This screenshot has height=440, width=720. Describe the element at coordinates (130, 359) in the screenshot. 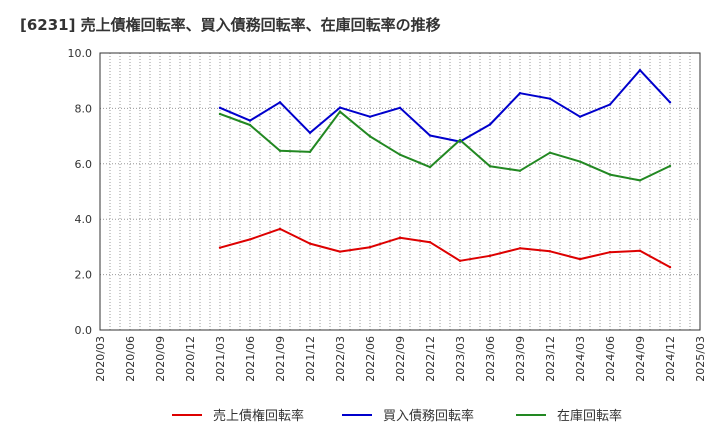

I see `x-tick-label: 2020/06` at that location.